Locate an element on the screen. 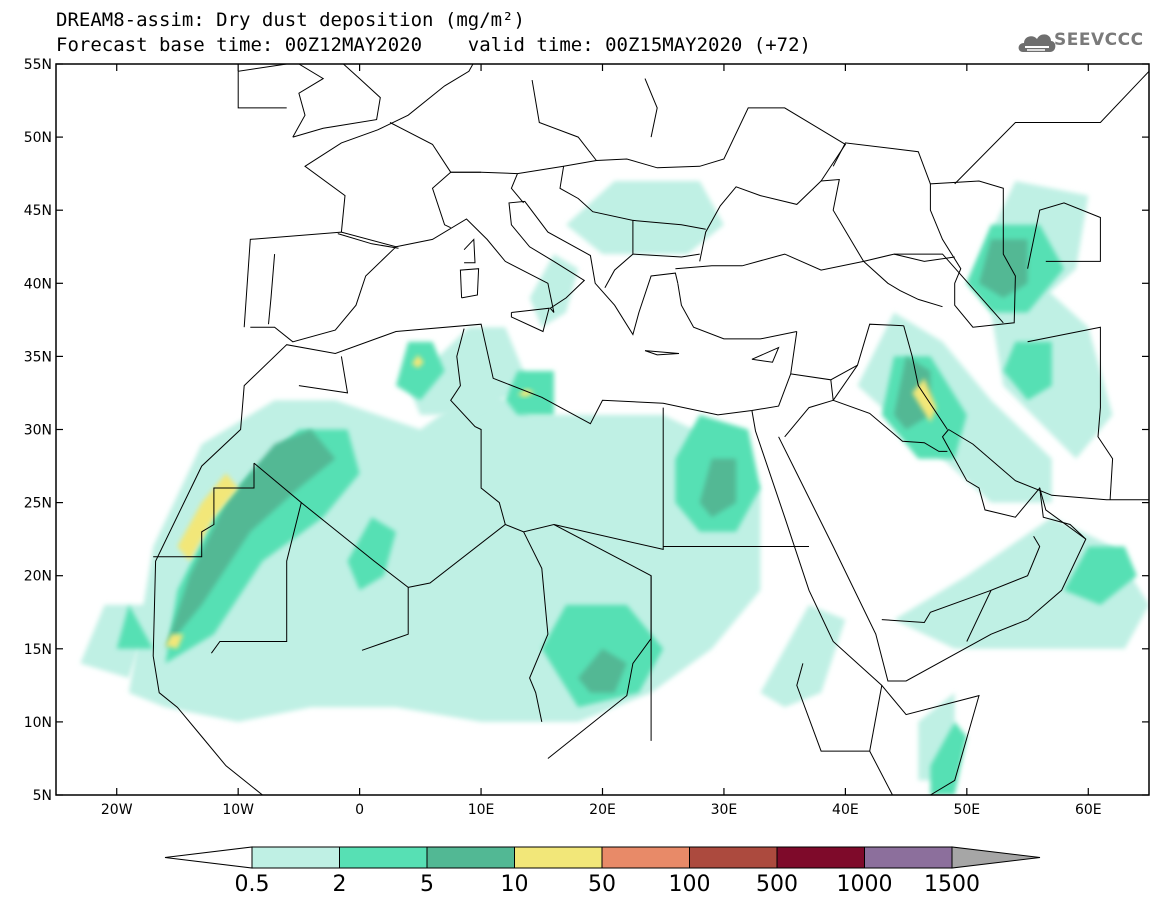 The image size is (1165, 907). colorbar-label: 50 is located at coordinates (602, 884).